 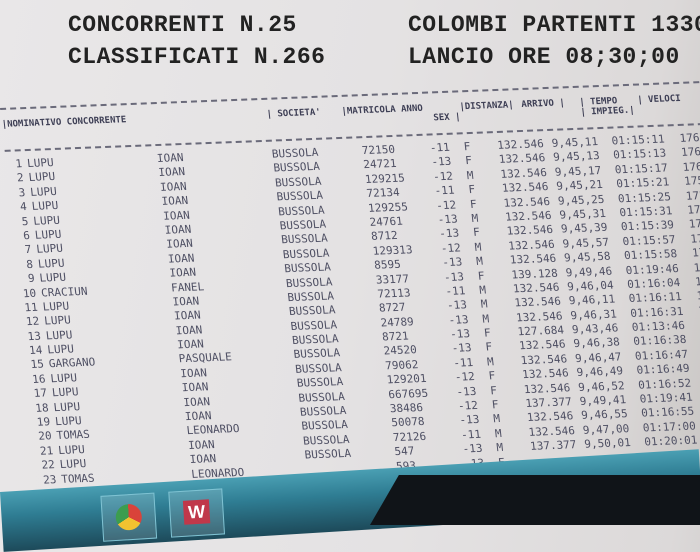 I want to click on cell-vel: 1739., so click(x=698, y=295).